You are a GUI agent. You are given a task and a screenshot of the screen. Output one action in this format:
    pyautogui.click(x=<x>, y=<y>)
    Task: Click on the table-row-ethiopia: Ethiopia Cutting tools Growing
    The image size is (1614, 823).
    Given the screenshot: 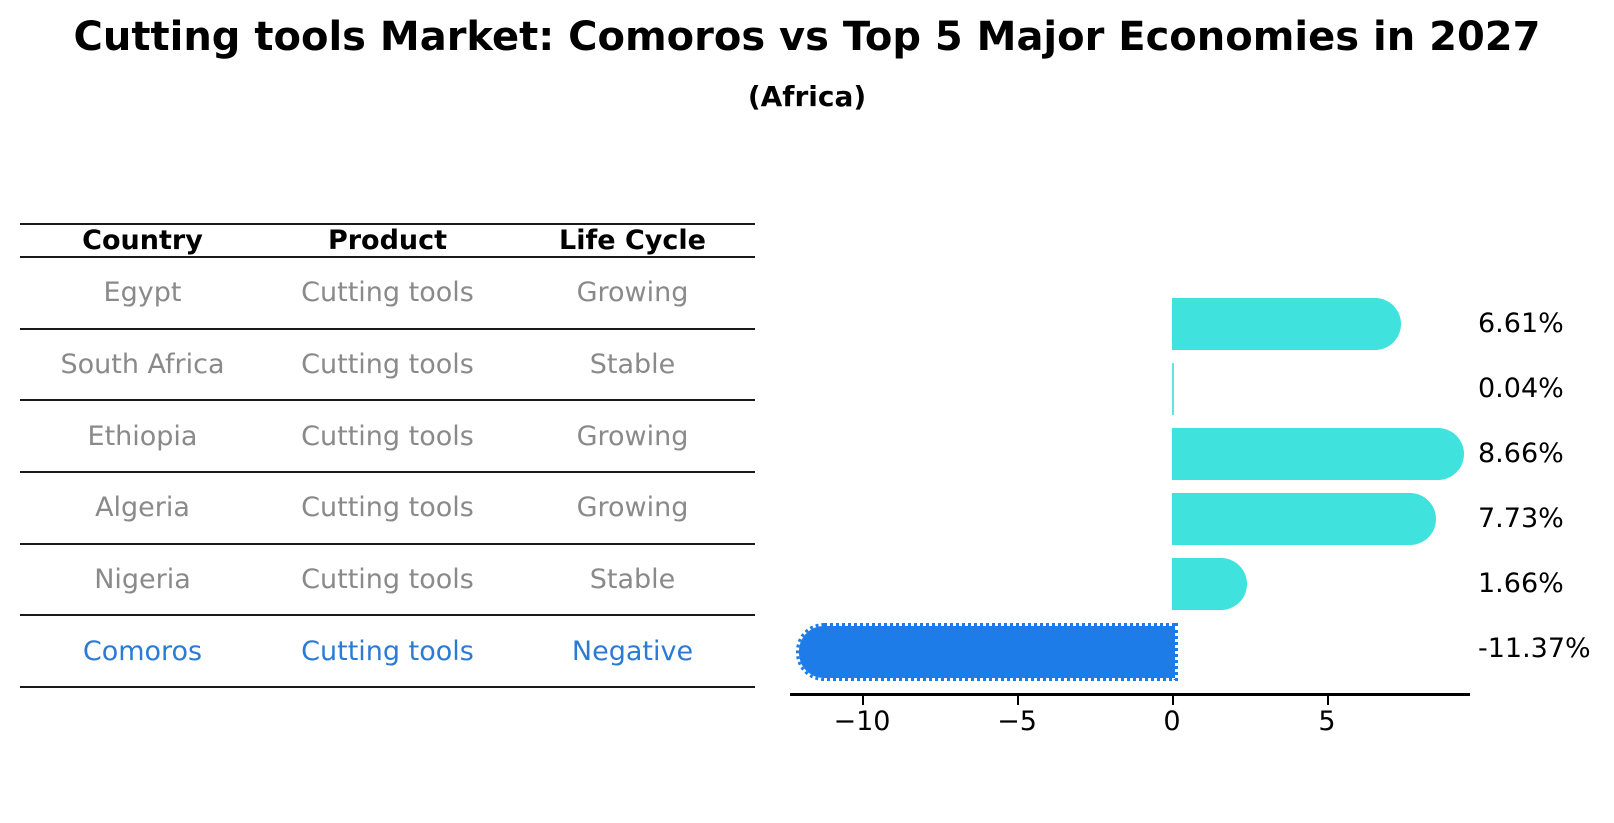 What is the action you would take?
    pyautogui.click(x=387, y=436)
    